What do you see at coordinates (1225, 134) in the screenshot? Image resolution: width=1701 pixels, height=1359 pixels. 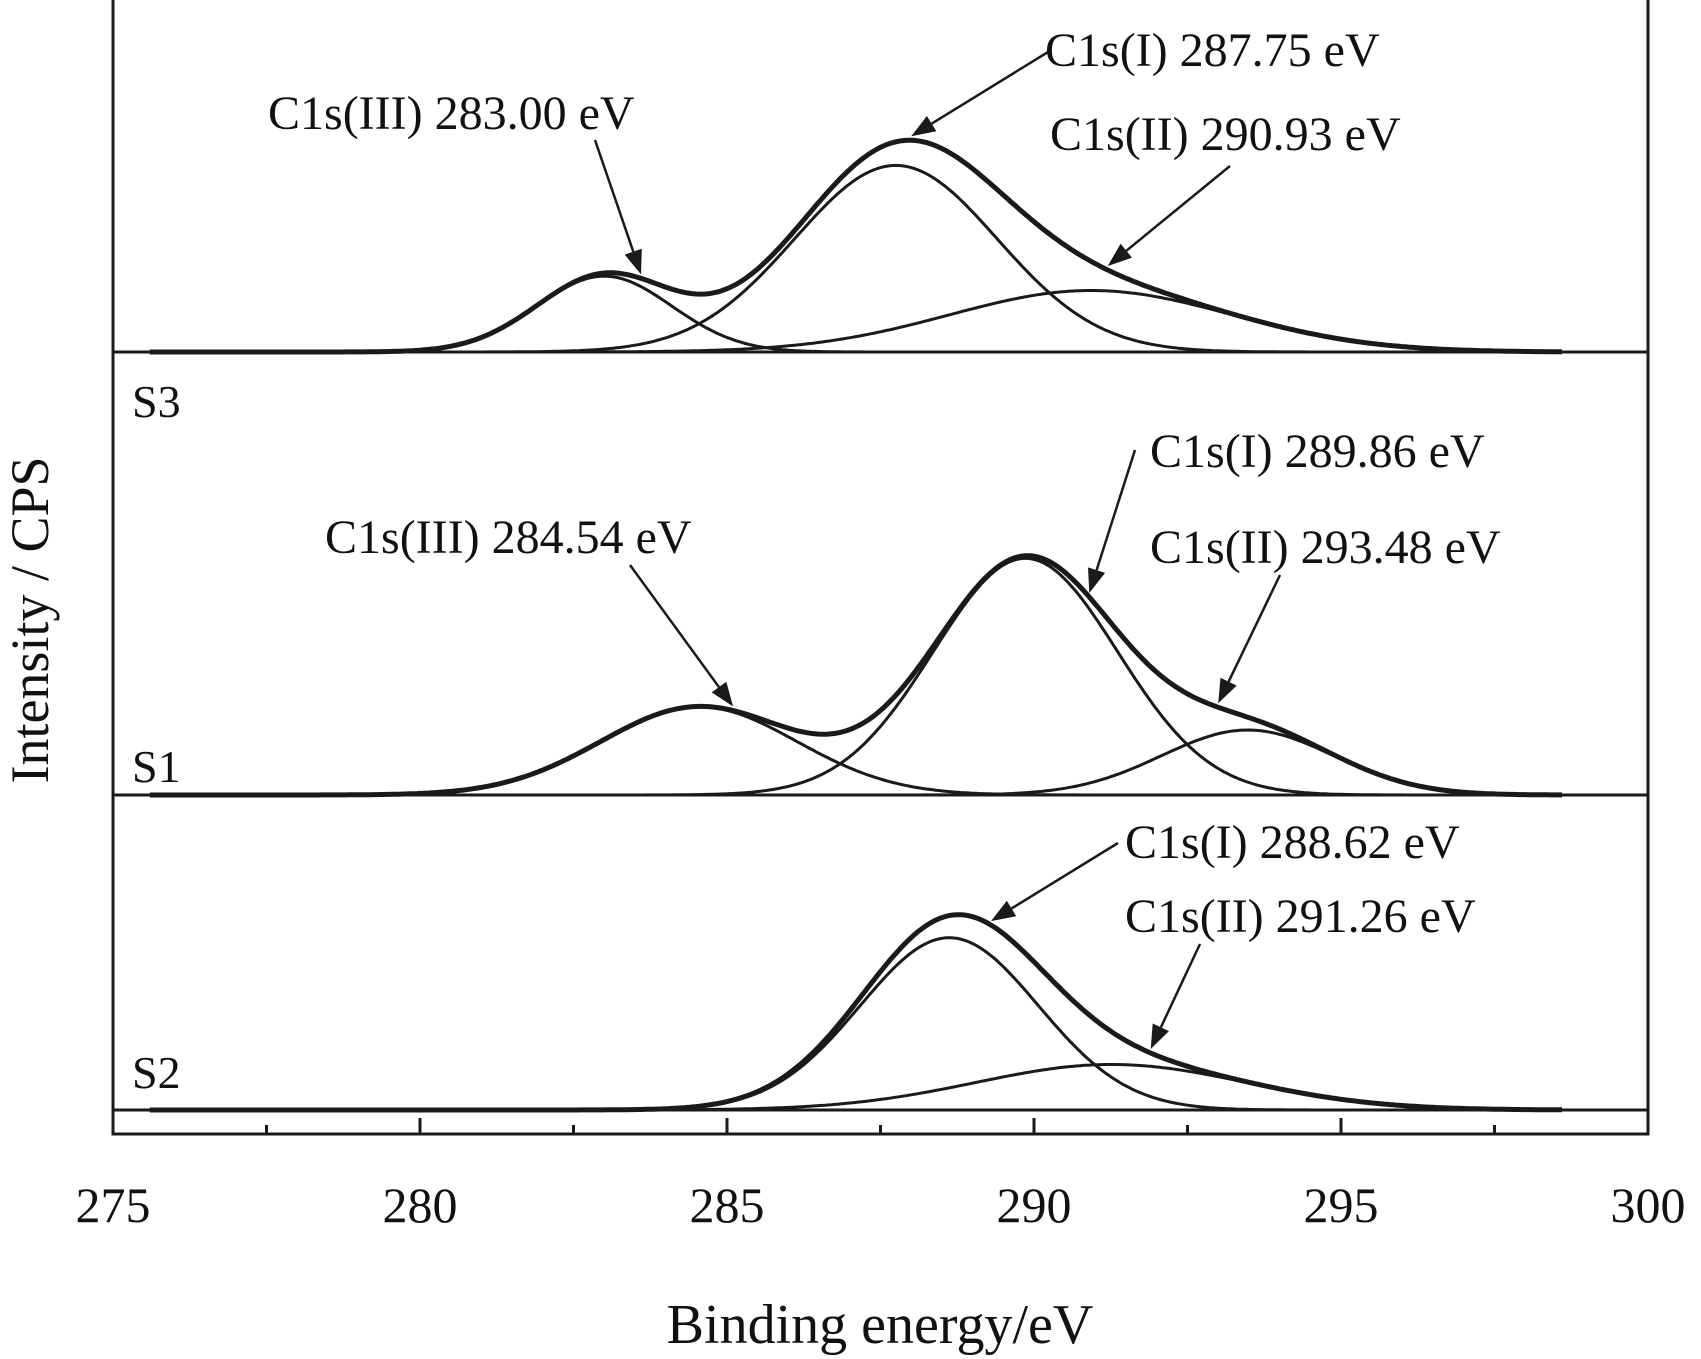 I see `panel-s3-annotation-3: C1s(II) 290.93 eV` at bounding box center [1225, 134].